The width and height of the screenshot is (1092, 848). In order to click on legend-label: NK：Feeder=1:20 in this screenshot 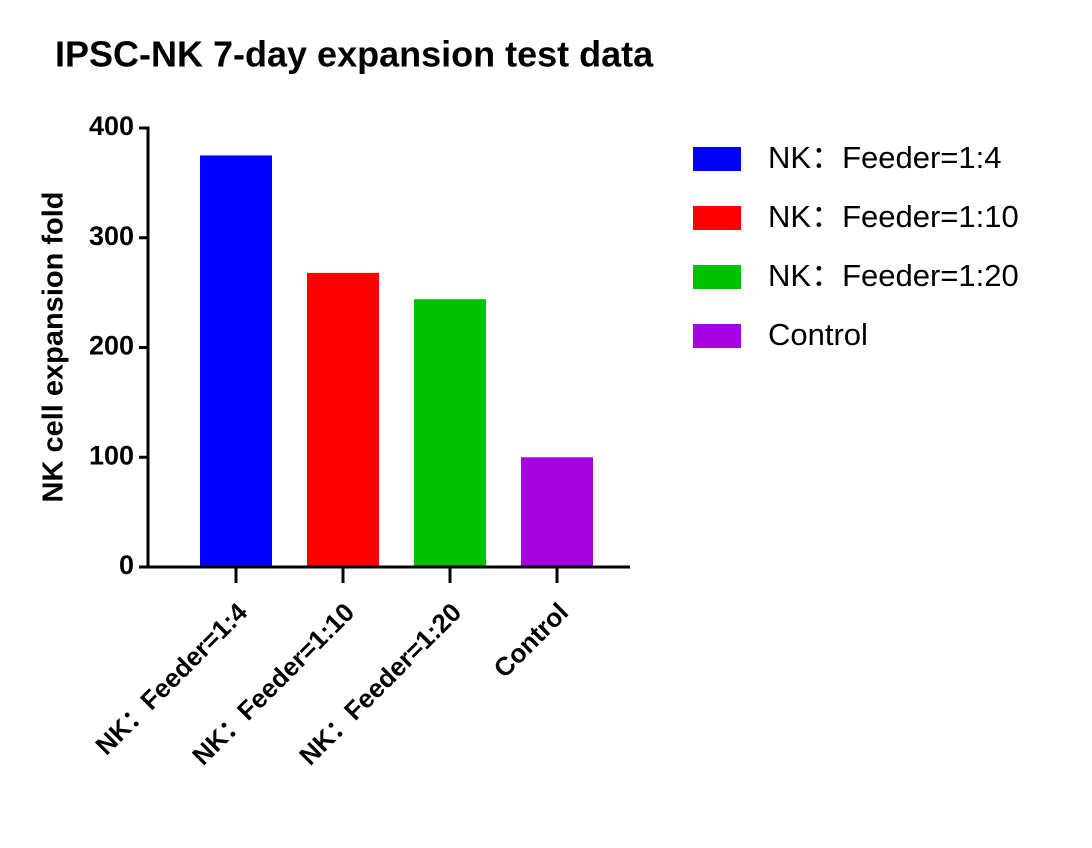, I will do `click(893, 275)`.